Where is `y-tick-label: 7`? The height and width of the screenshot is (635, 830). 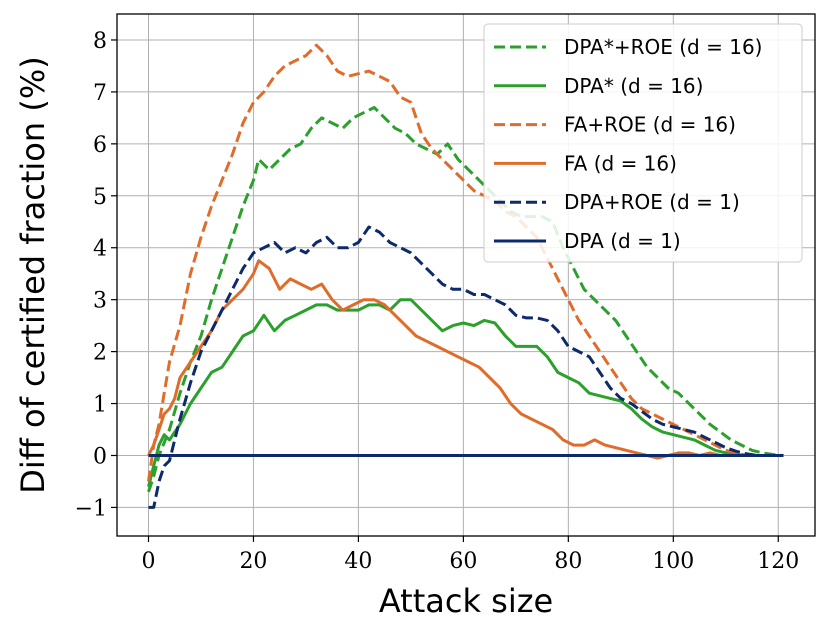
y-tick-label: 7 is located at coordinates (100, 93).